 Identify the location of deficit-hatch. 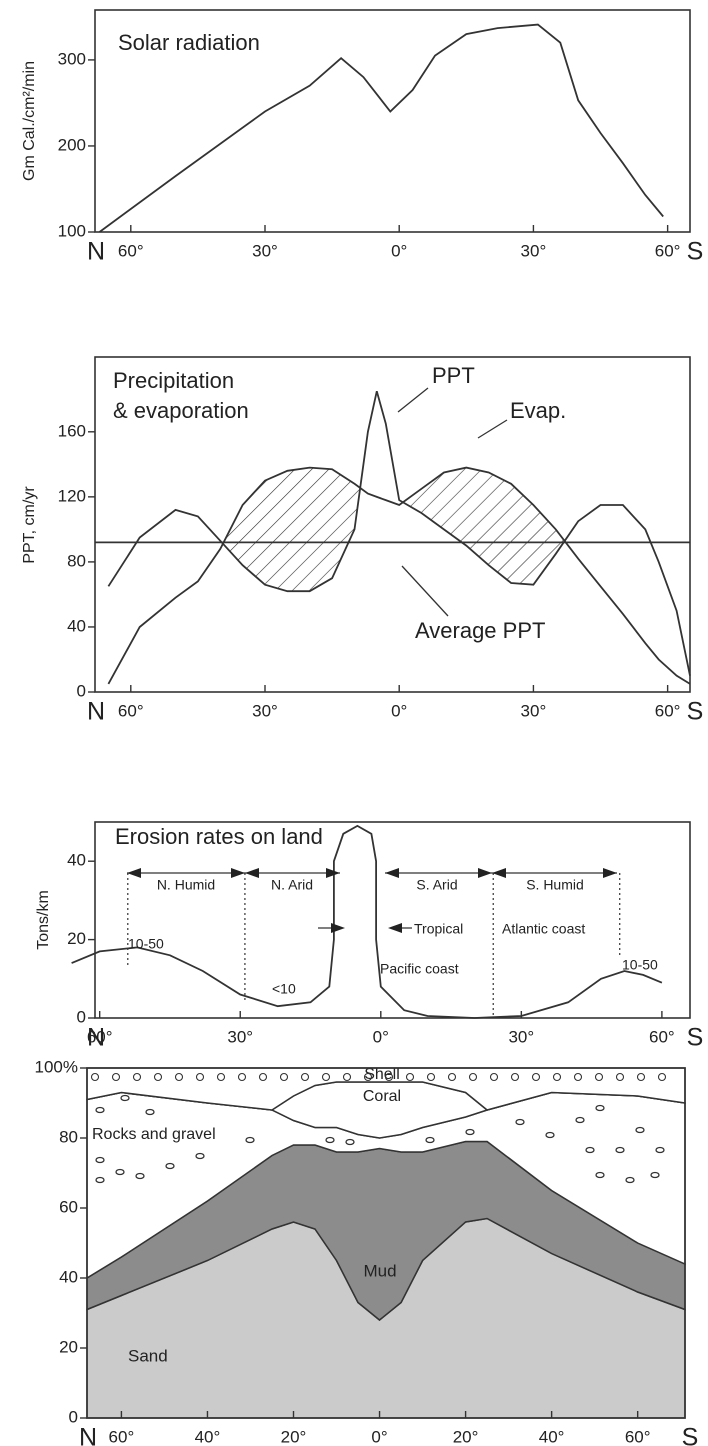
(291, 529).